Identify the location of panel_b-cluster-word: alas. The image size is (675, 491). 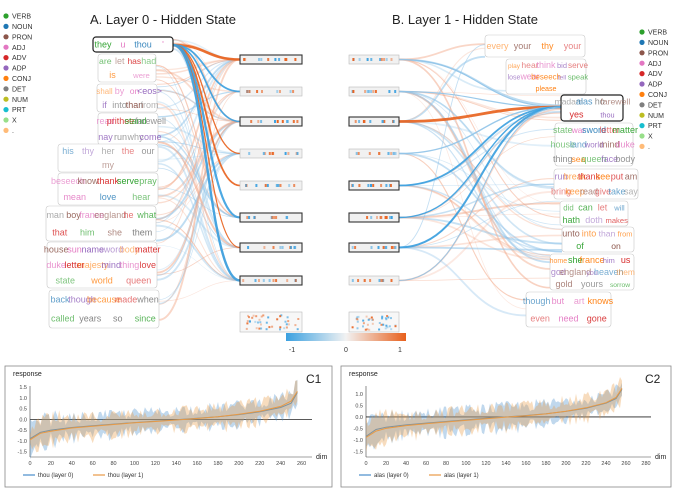
(584, 102).